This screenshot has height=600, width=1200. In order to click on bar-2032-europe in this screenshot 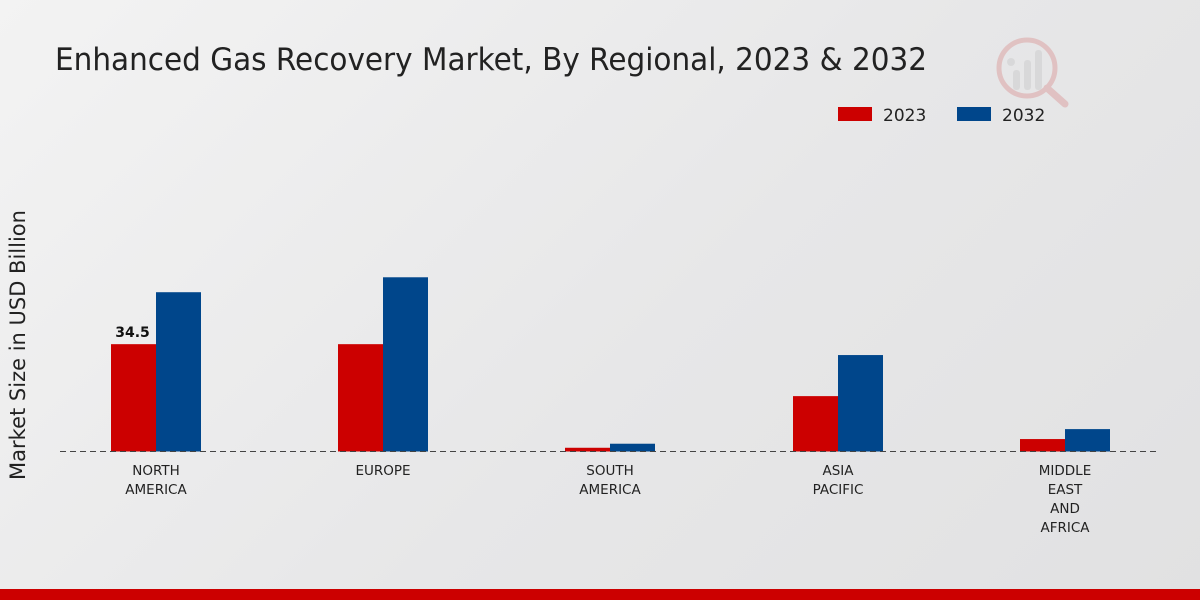, I will do `click(405, 364)`.